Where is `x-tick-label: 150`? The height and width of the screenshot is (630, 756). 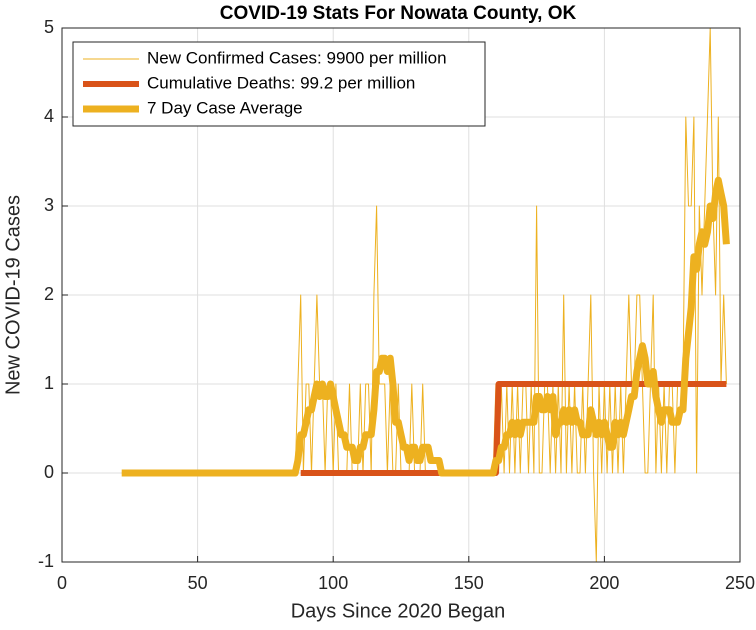 x-tick-label: 150 is located at coordinates (469, 583).